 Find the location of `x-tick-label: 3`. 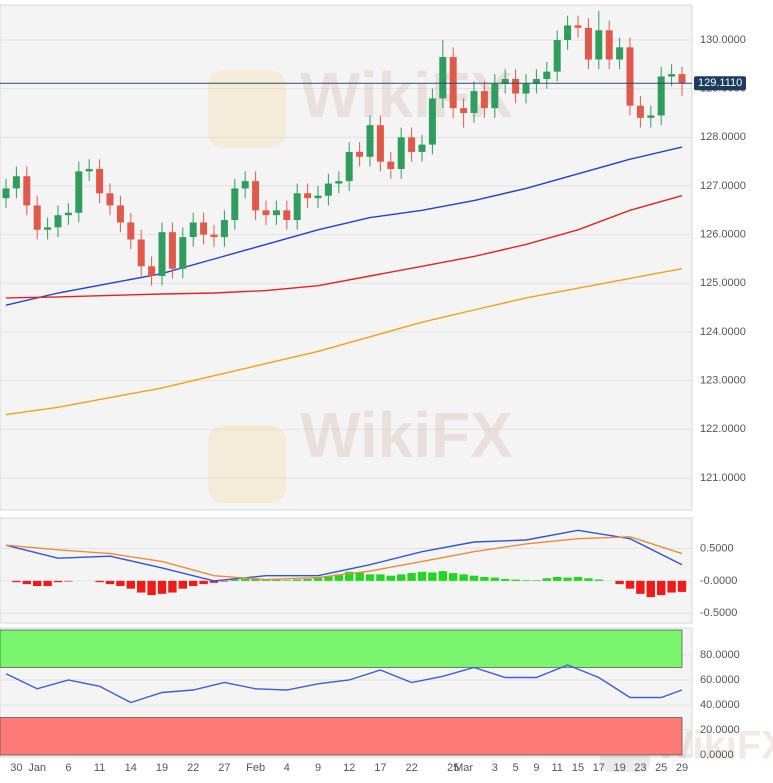

x-tick-label: 3 is located at coordinates (495, 768).